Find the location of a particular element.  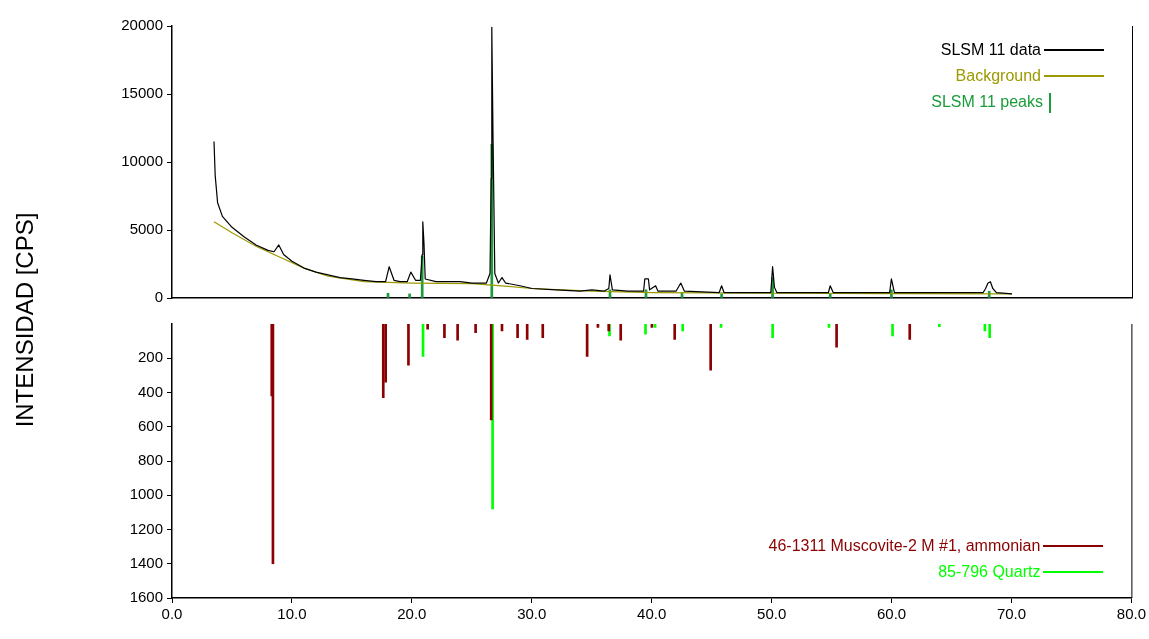

legend-label: Background is located at coordinates (998, 76).